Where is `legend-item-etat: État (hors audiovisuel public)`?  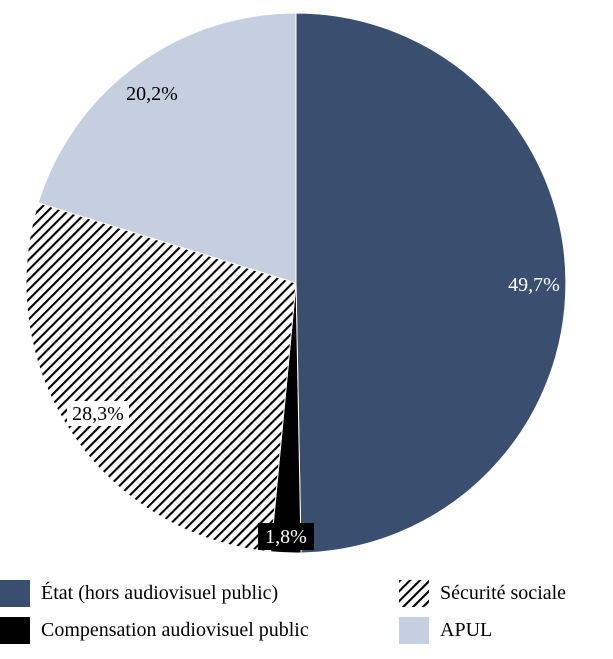 legend-item-etat: État (hors audiovisuel public) is located at coordinates (139, 593).